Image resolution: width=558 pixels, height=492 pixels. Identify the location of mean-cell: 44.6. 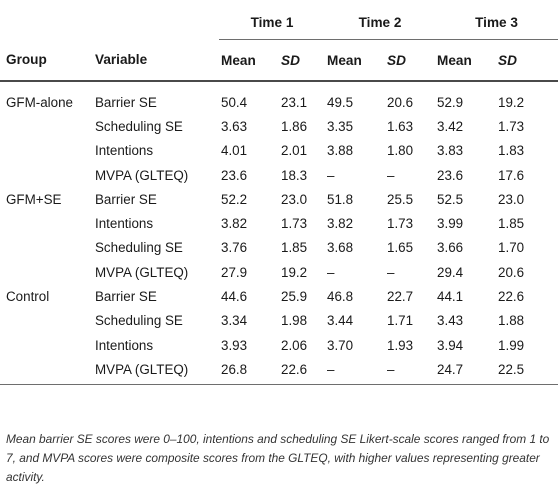
(234, 297).